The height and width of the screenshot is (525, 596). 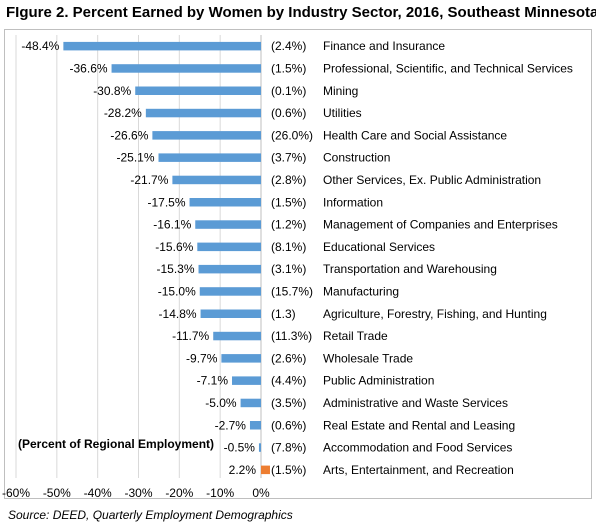 I want to click on category-label: Finance and Insurance, so click(x=384, y=46).